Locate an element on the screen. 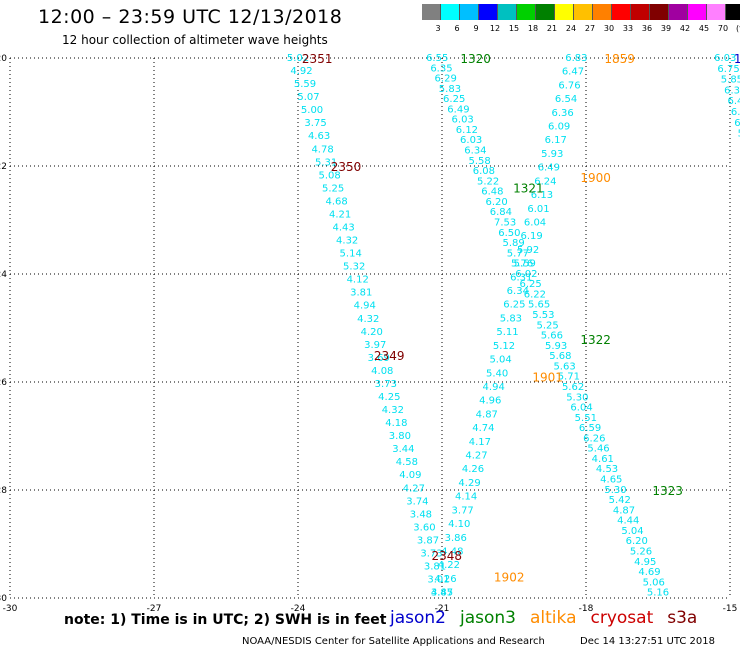  pass-label: 2351 is located at coordinates (317, 59).